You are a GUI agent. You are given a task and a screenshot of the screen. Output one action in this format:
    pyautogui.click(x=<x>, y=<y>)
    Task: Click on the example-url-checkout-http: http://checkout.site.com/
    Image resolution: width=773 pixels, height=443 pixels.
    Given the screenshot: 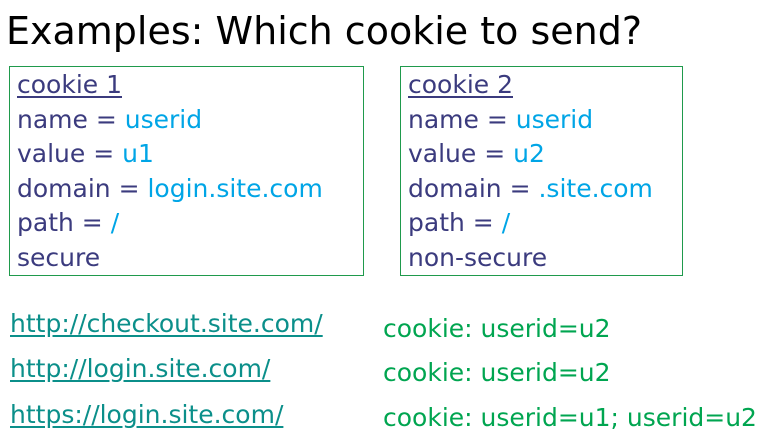 What is the action you would take?
    pyautogui.click(x=166, y=323)
    